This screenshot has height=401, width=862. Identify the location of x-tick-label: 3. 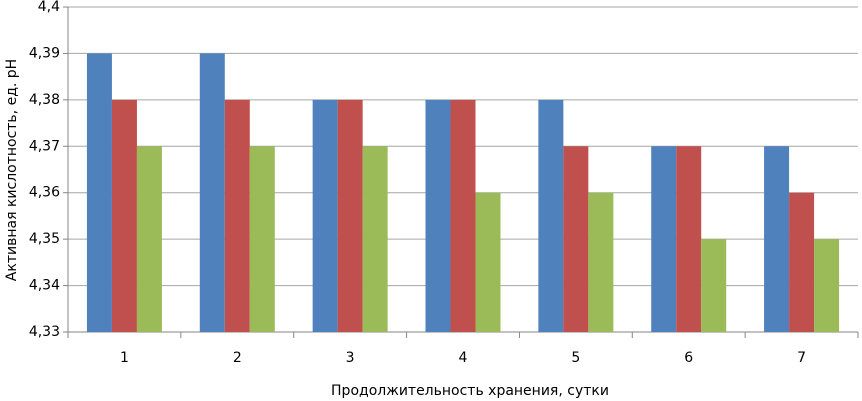
(350, 358).